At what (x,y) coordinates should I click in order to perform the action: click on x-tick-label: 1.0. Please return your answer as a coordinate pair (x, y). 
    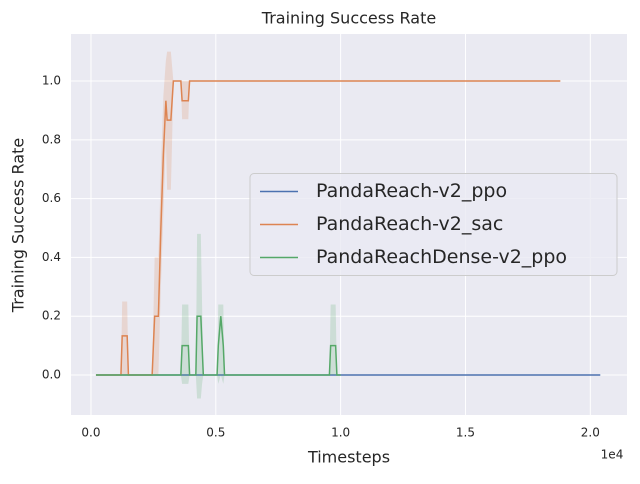
    Looking at the image, I should click on (340, 433).